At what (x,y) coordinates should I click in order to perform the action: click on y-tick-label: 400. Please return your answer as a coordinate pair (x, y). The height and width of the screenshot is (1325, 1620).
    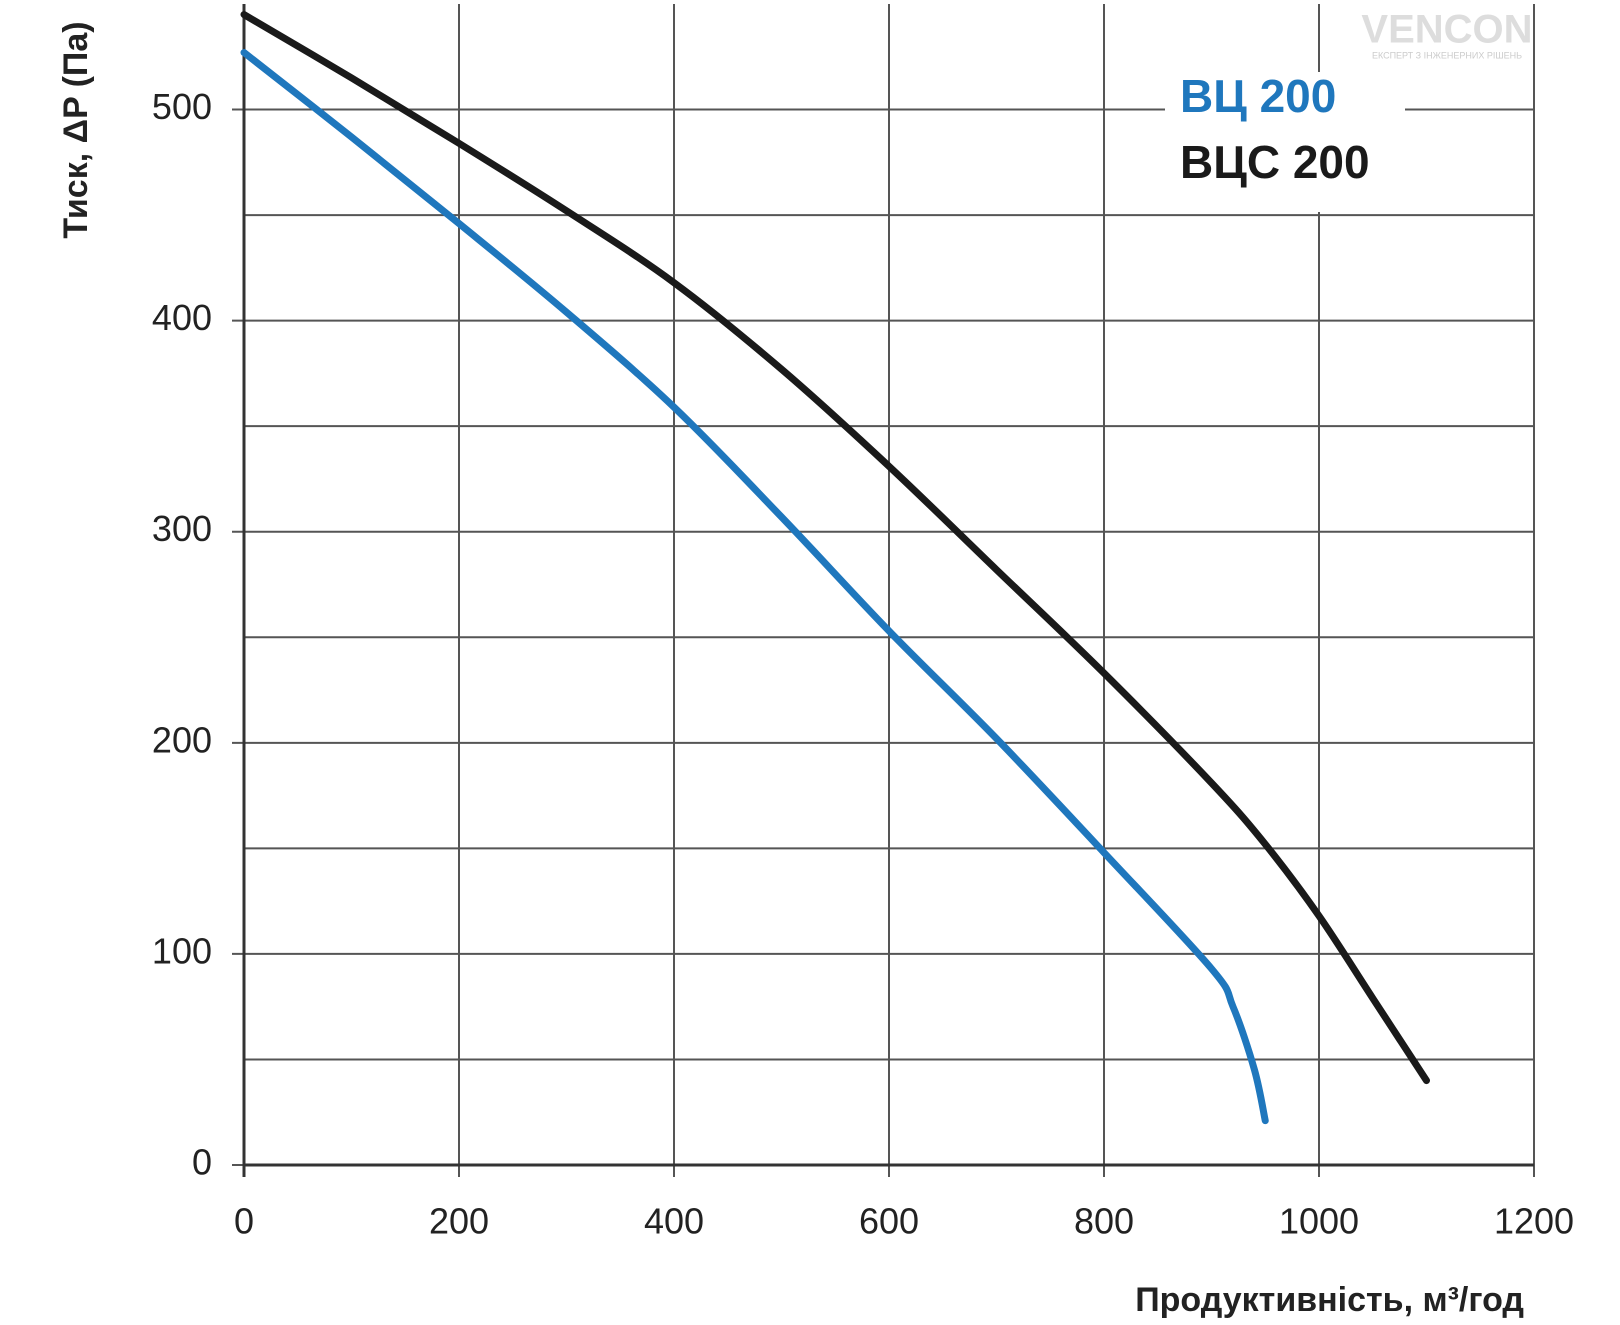
    Looking at the image, I should click on (182, 317).